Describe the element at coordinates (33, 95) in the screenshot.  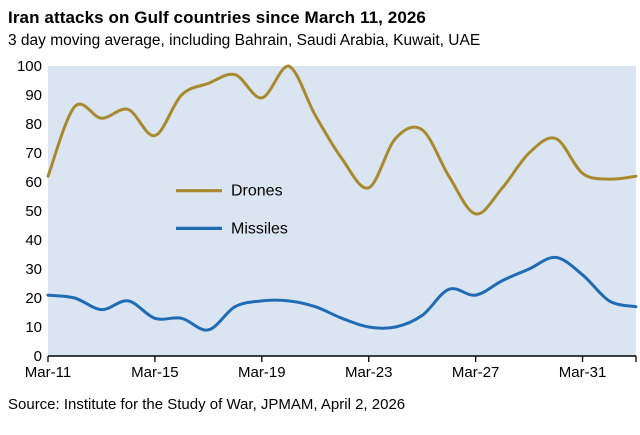
I see `y-tick-label: 90` at that location.